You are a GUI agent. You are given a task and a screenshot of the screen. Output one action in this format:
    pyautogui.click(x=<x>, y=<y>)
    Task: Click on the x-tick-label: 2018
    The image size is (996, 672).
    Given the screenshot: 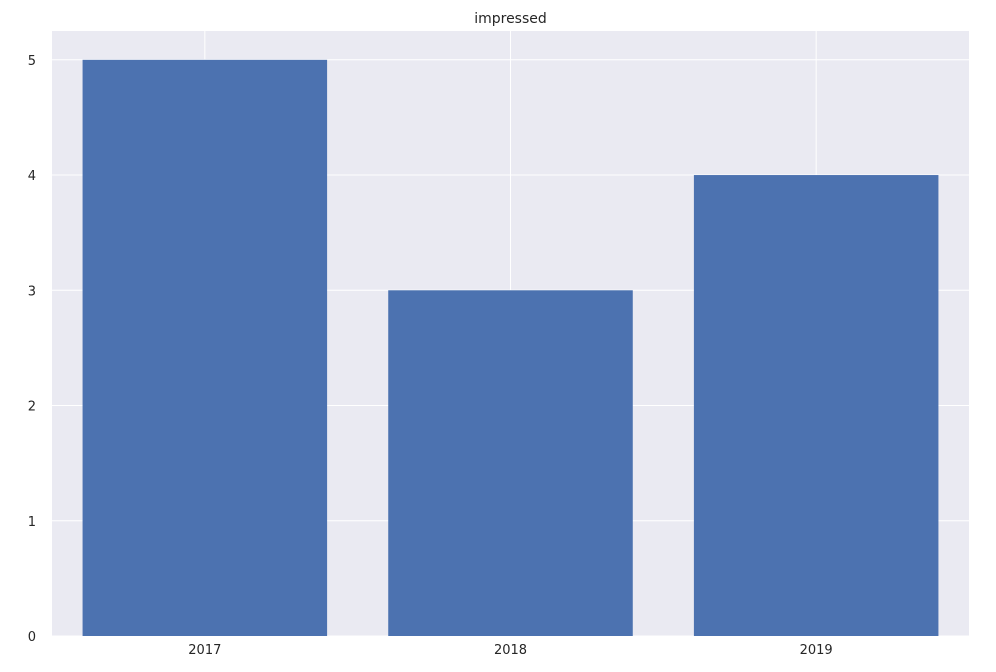 What is the action you would take?
    pyautogui.click(x=510, y=650)
    